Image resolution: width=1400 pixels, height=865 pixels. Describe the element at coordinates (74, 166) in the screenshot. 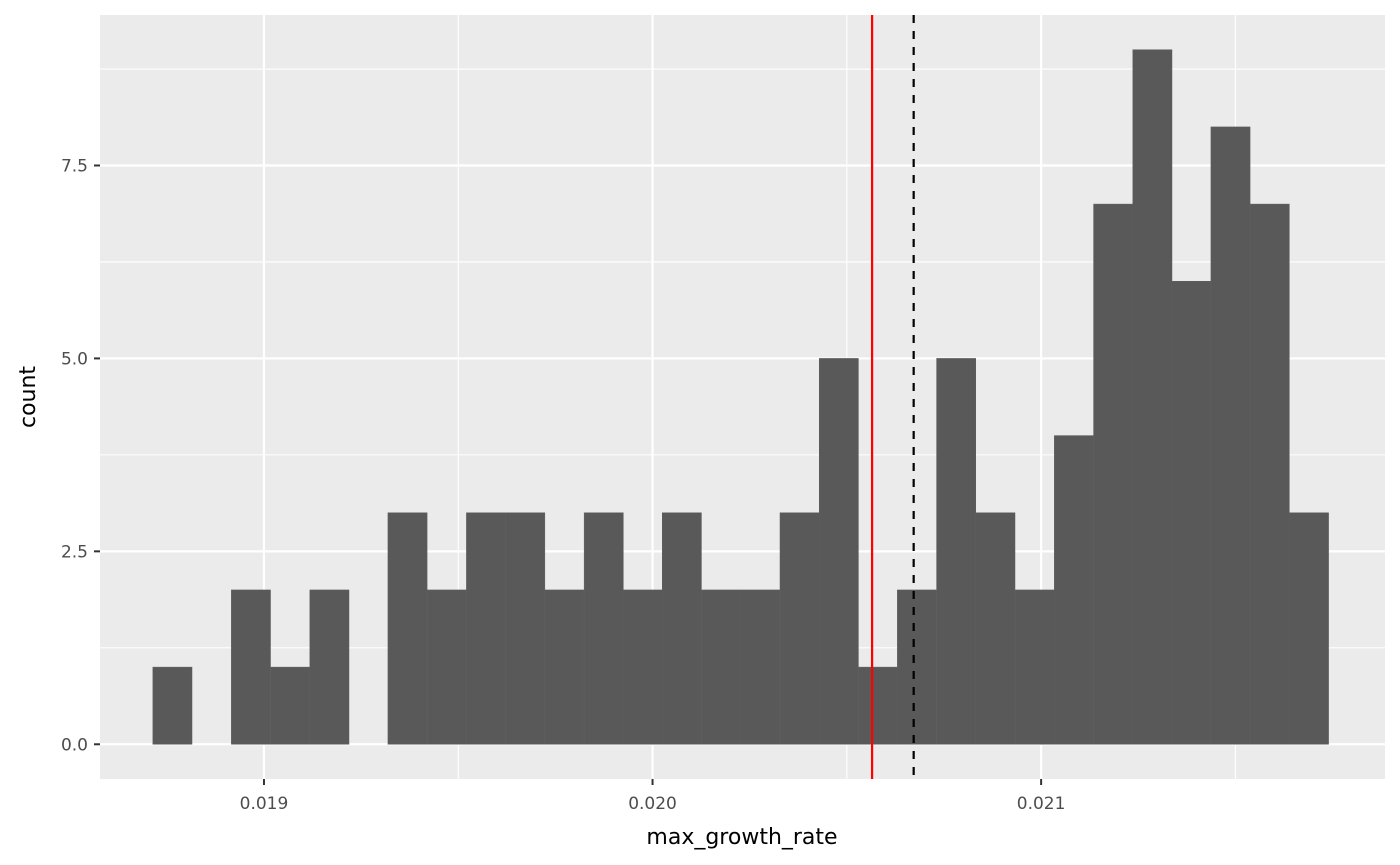

I see `y-tick-label: 7.5` at that location.